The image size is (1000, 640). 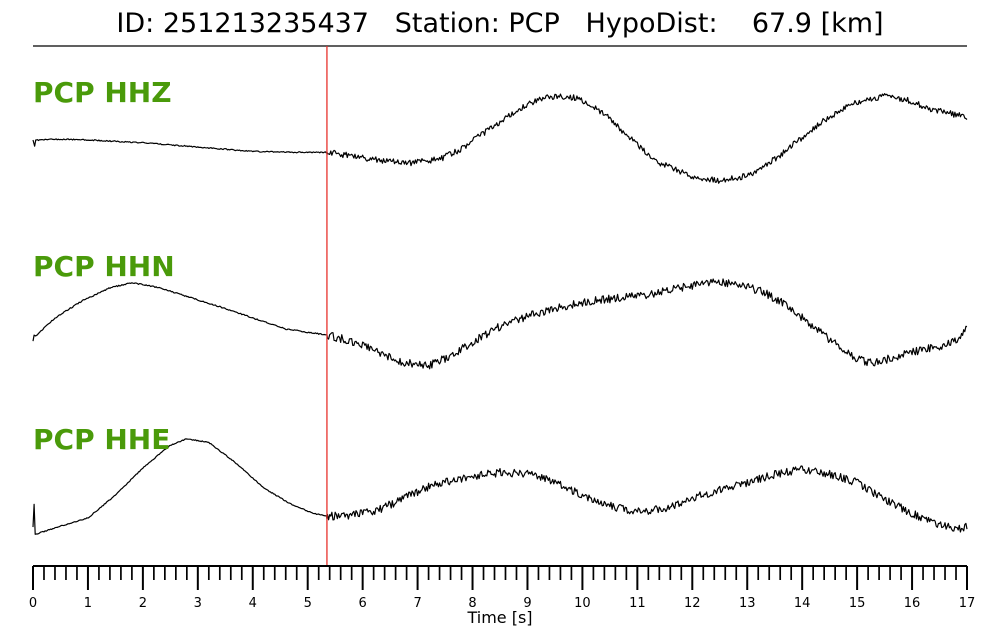 I want to click on channel-label-pcp-hhn: PCP HHN, so click(x=104, y=266).